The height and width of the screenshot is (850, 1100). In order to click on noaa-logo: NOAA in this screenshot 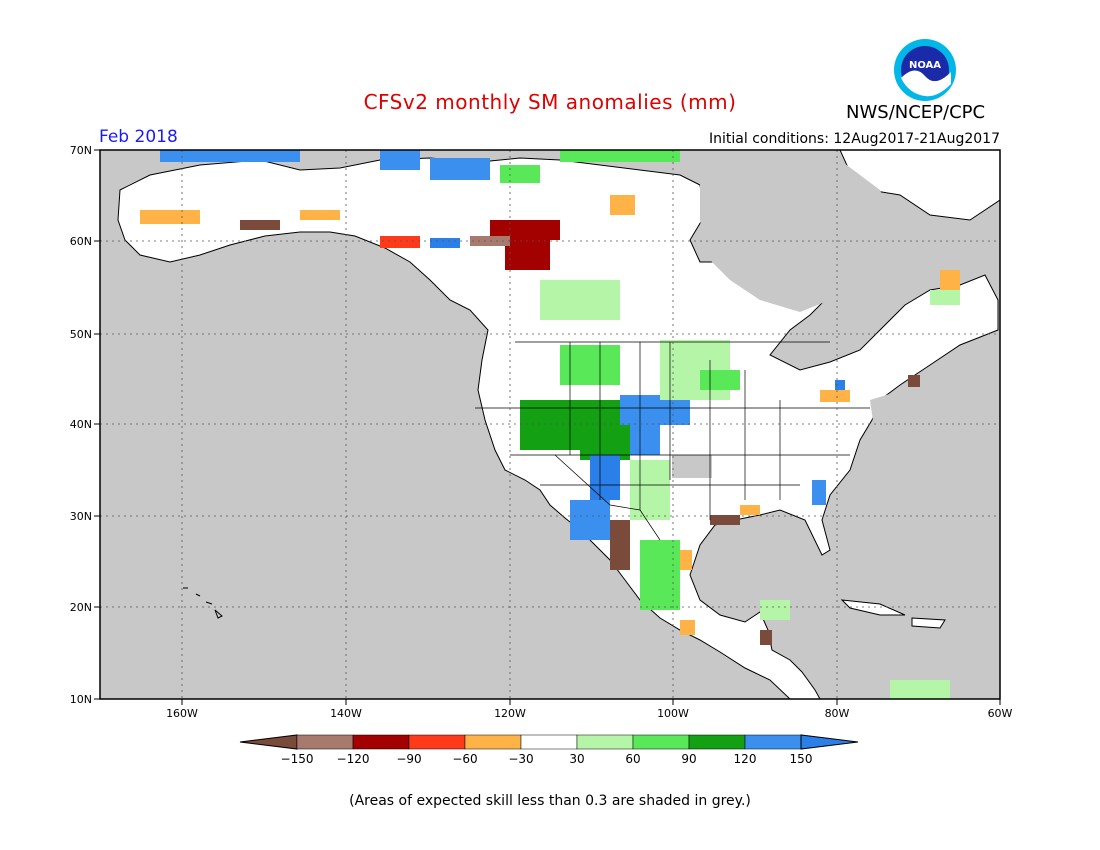, I will do `click(925, 70)`.